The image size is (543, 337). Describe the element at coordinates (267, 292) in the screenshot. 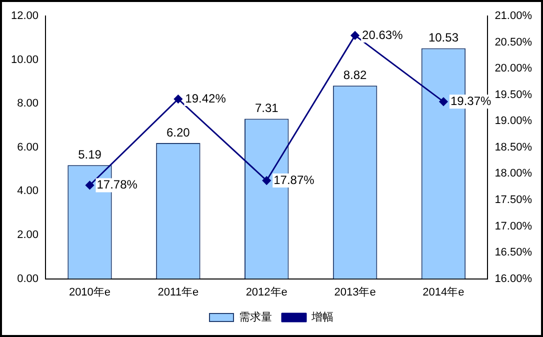

I see `x-tick-label: 2012年e` at that location.